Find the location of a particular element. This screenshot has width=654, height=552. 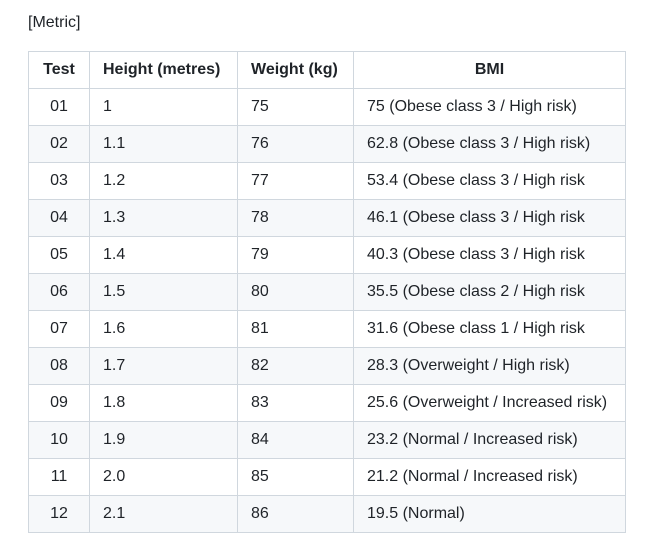

table-row: 10 1.9 84 23.2 (Normal / Increased risk) is located at coordinates (327, 440).